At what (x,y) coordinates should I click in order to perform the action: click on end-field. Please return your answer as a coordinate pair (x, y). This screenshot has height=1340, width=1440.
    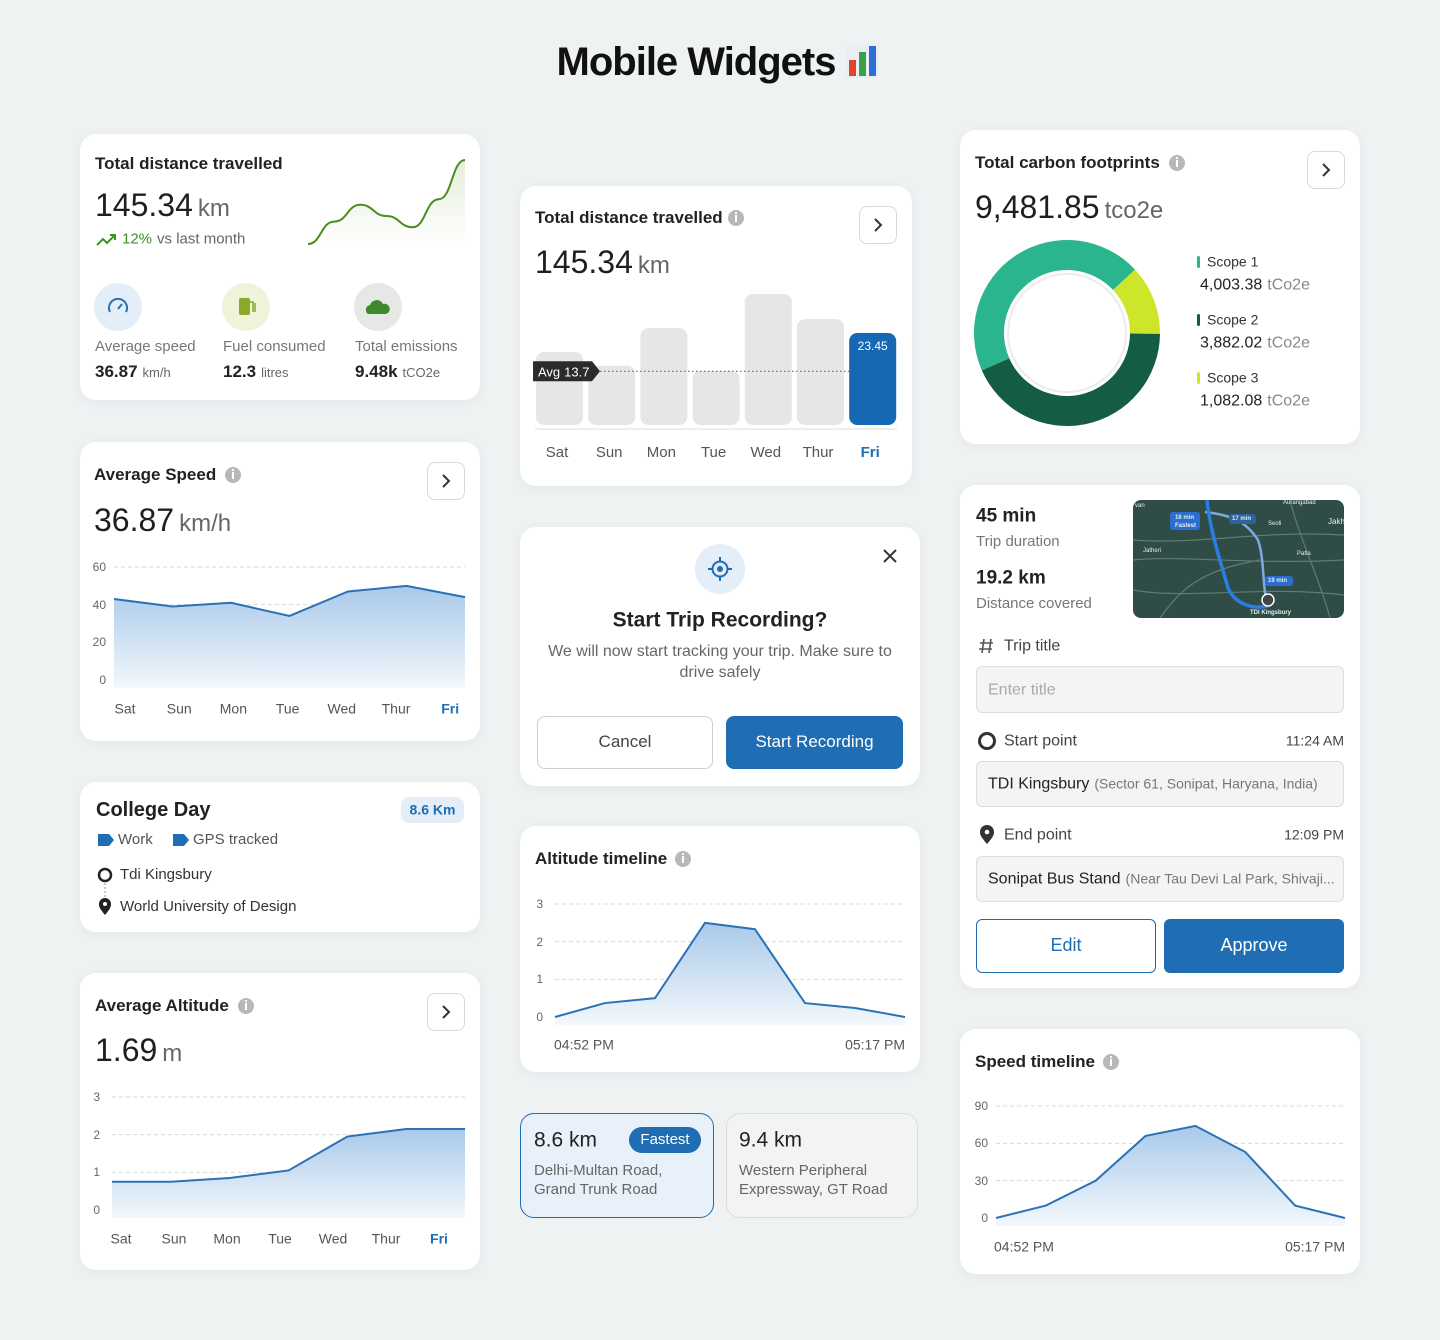
    Looking at the image, I should click on (1160, 879).